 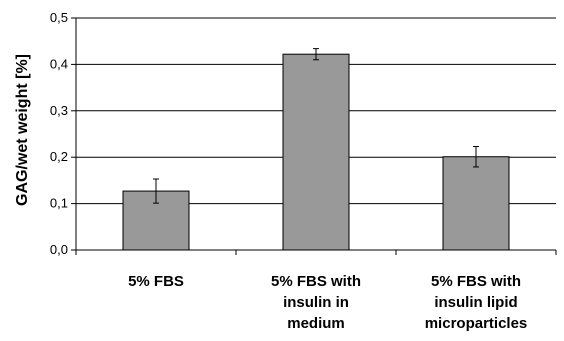 I want to click on category-label-line: microparticles, so click(x=476, y=323).